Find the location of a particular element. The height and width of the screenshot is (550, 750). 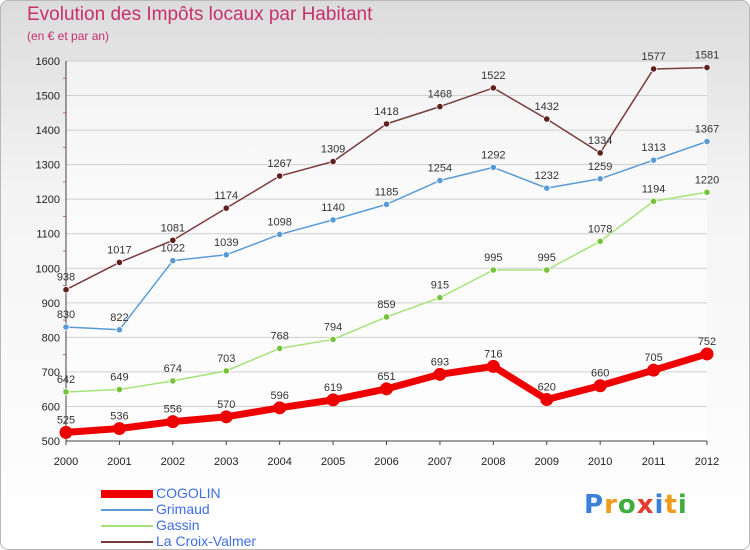

x-tick-label: 2001 is located at coordinates (119, 462).